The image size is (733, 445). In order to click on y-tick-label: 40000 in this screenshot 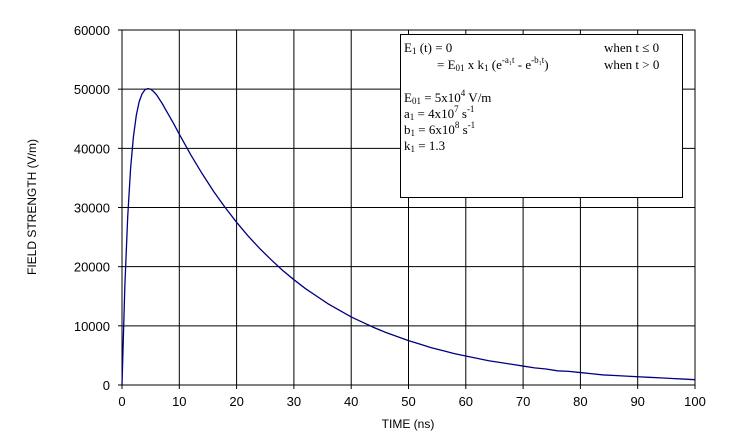, I will do `click(92, 148)`.